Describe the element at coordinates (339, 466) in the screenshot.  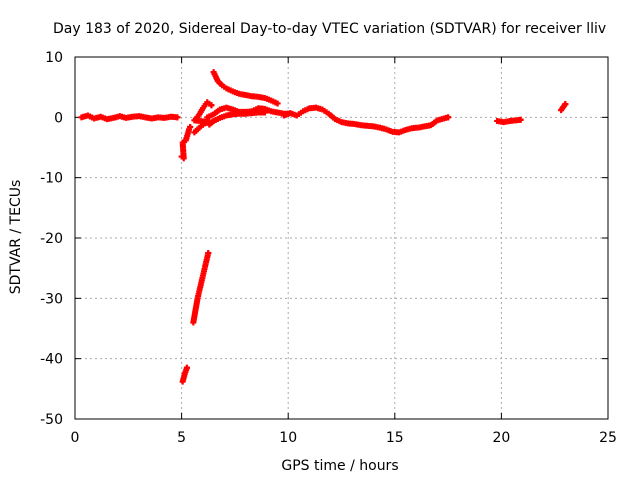
I see `x-axis-label: GPS time / hours` at that location.